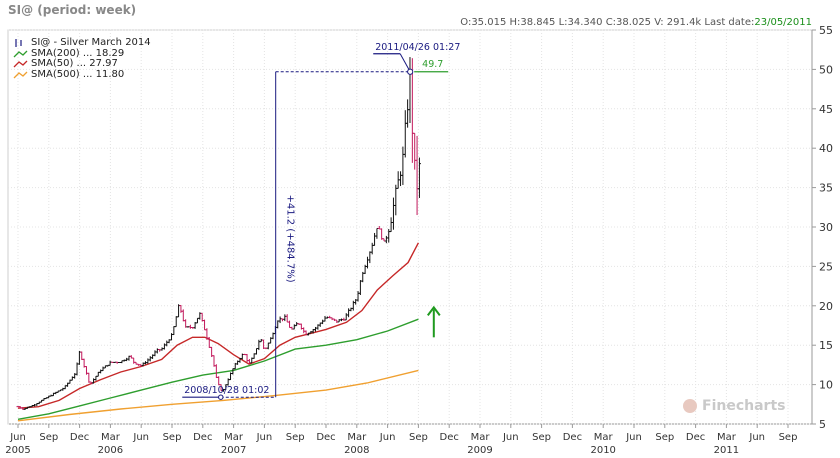 The width and height of the screenshot is (840, 458). What do you see at coordinates (822, 424) in the screenshot?
I see `y-tick-label: 5` at bounding box center [822, 424].